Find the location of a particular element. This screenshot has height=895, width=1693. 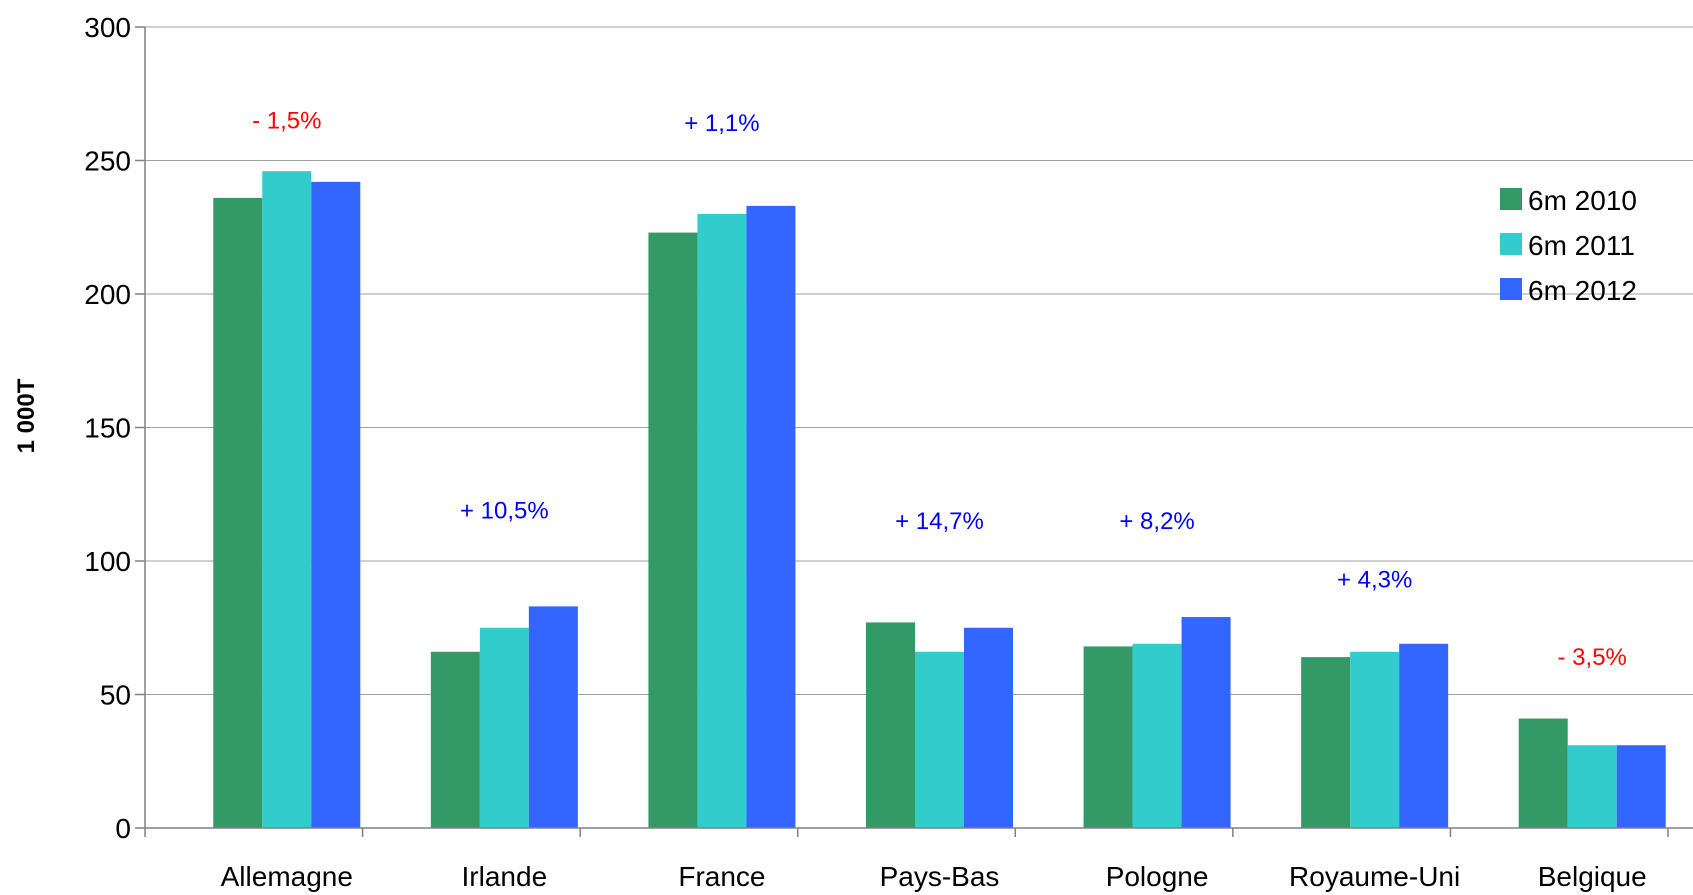

y-tick-label: 50 is located at coordinates (115, 695).